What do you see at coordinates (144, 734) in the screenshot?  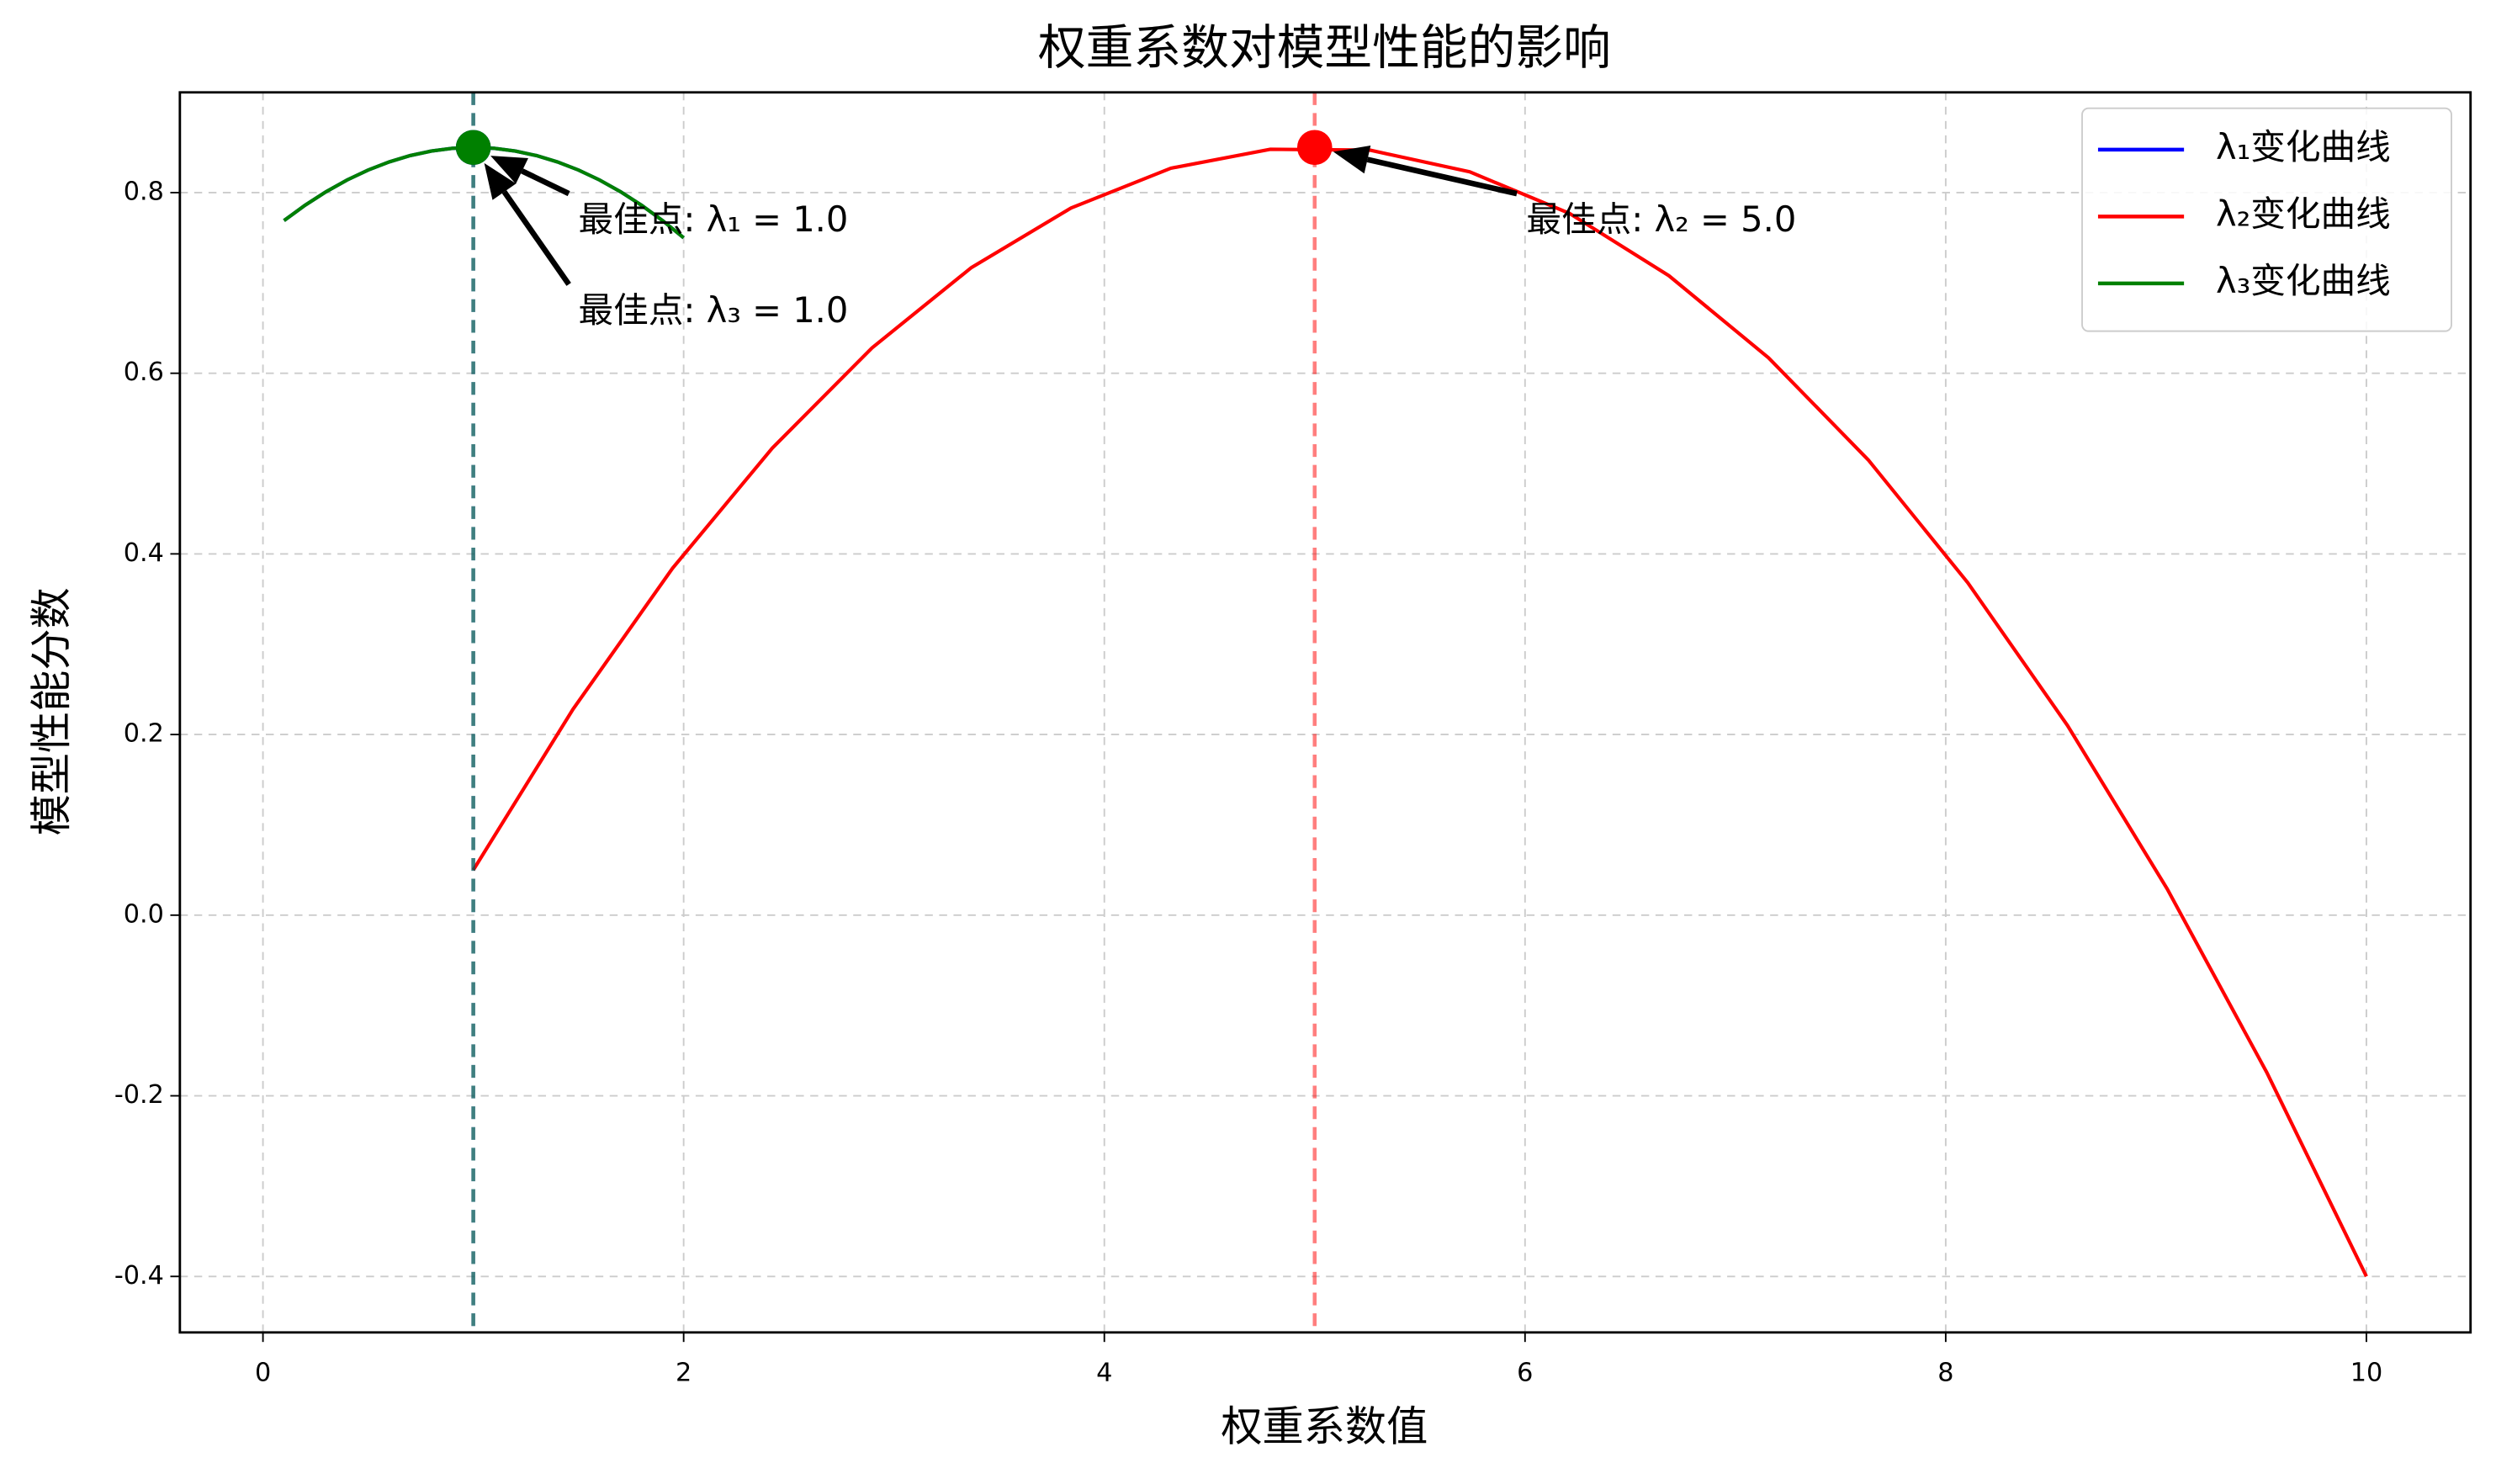 I see `y-tick-label: 0.2` at bounding box center [144, 734].